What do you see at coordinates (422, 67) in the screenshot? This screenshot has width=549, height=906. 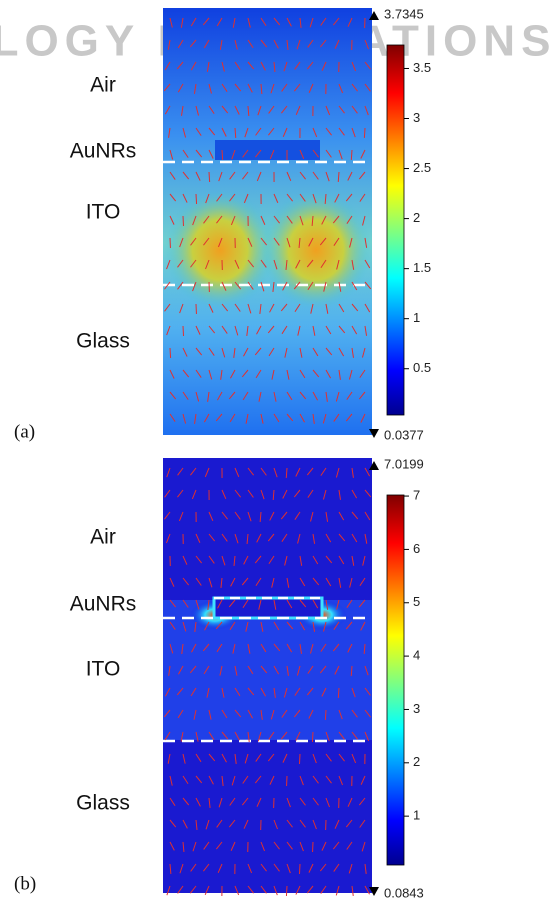 I see `colorbar-tick-label: 3.5` at bounding box center [422, 67].